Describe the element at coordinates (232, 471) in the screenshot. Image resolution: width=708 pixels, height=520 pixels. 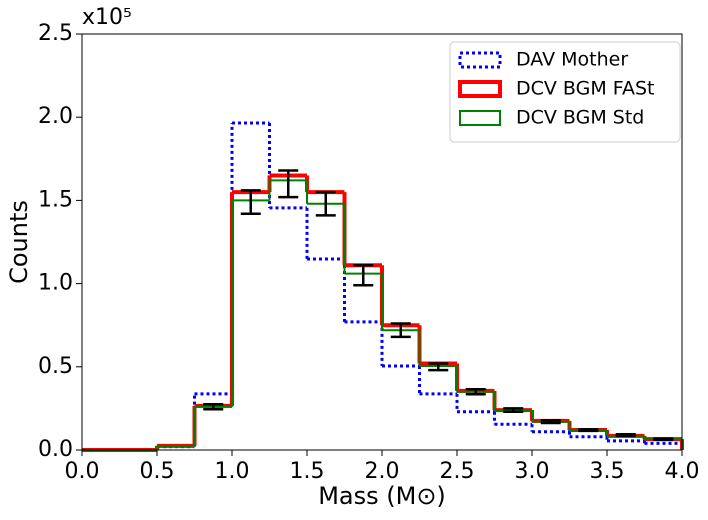
I see `x-tick-label: 1.0` at that location.